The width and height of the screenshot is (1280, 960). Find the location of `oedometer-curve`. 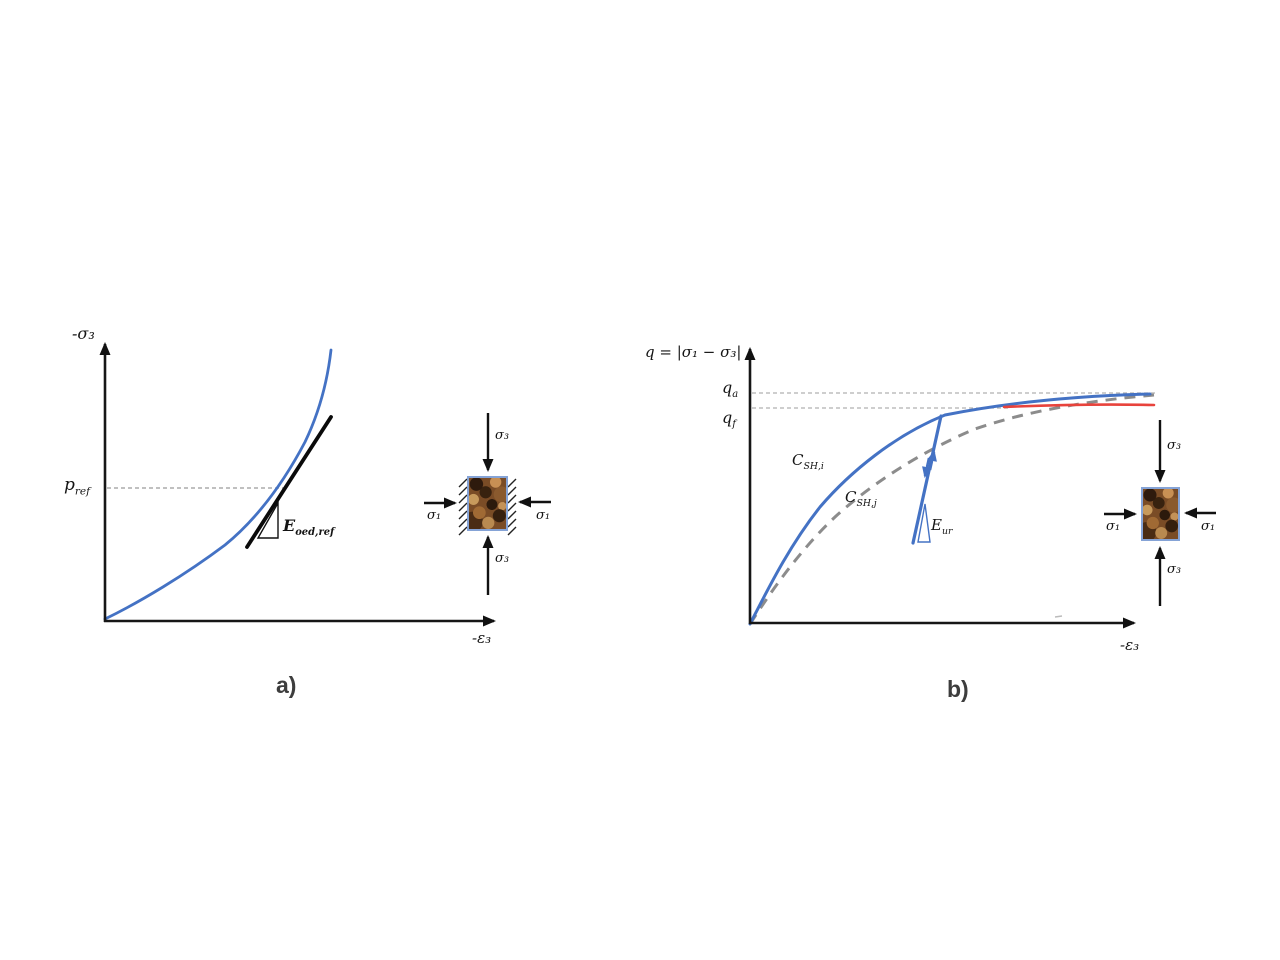

oedometer-curve is located at coordinates (218, 484).